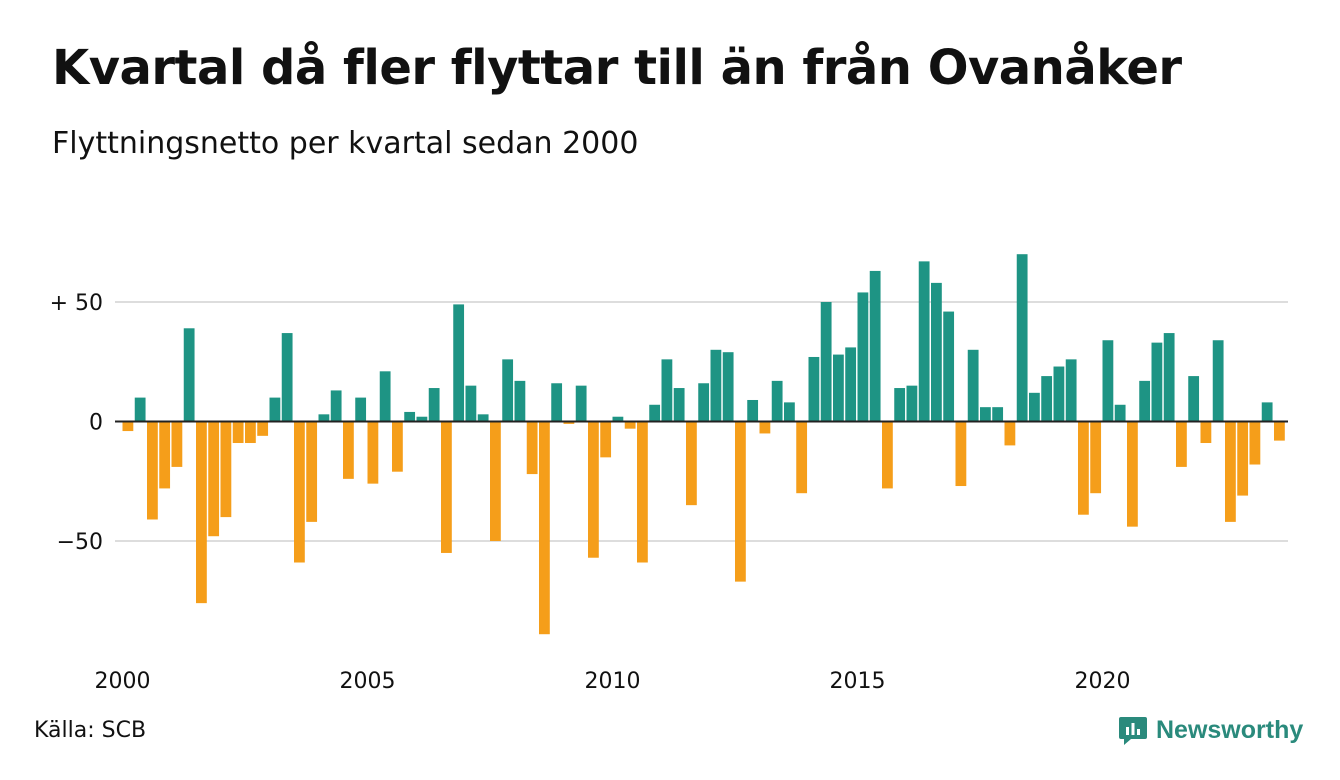 The height and width of the screenshot is (780, 1340). I want to click on x-tick-label: 2020, so click(1103, 681).